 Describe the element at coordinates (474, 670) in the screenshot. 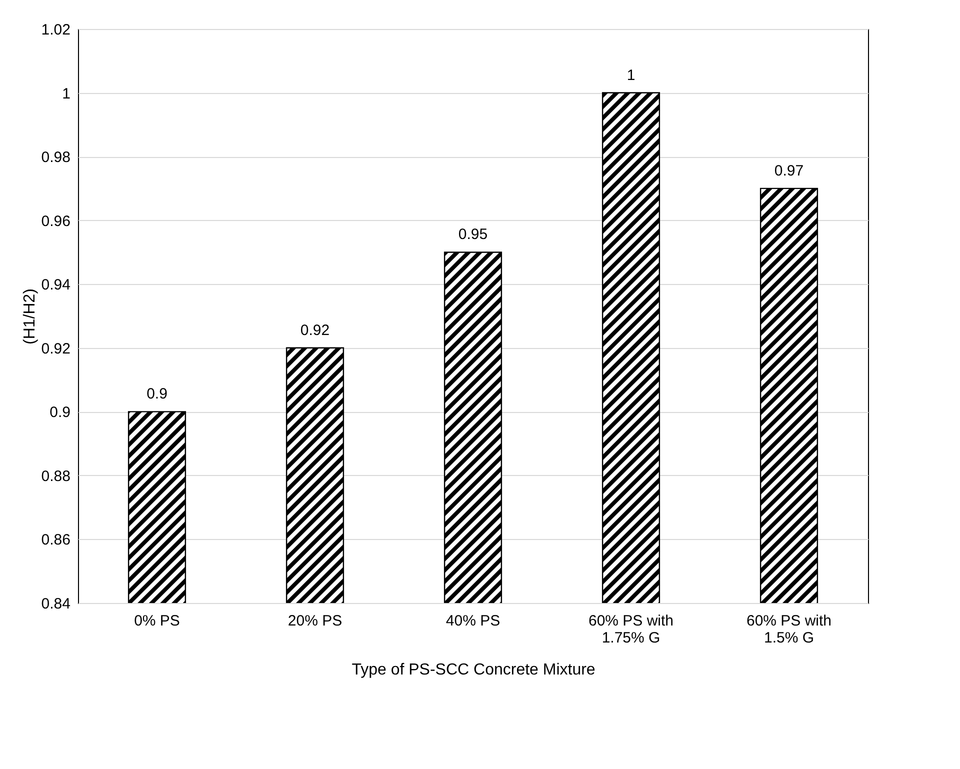

I see `x-axis-title: Type of PS-SCC Concrete Mixture` at that location.